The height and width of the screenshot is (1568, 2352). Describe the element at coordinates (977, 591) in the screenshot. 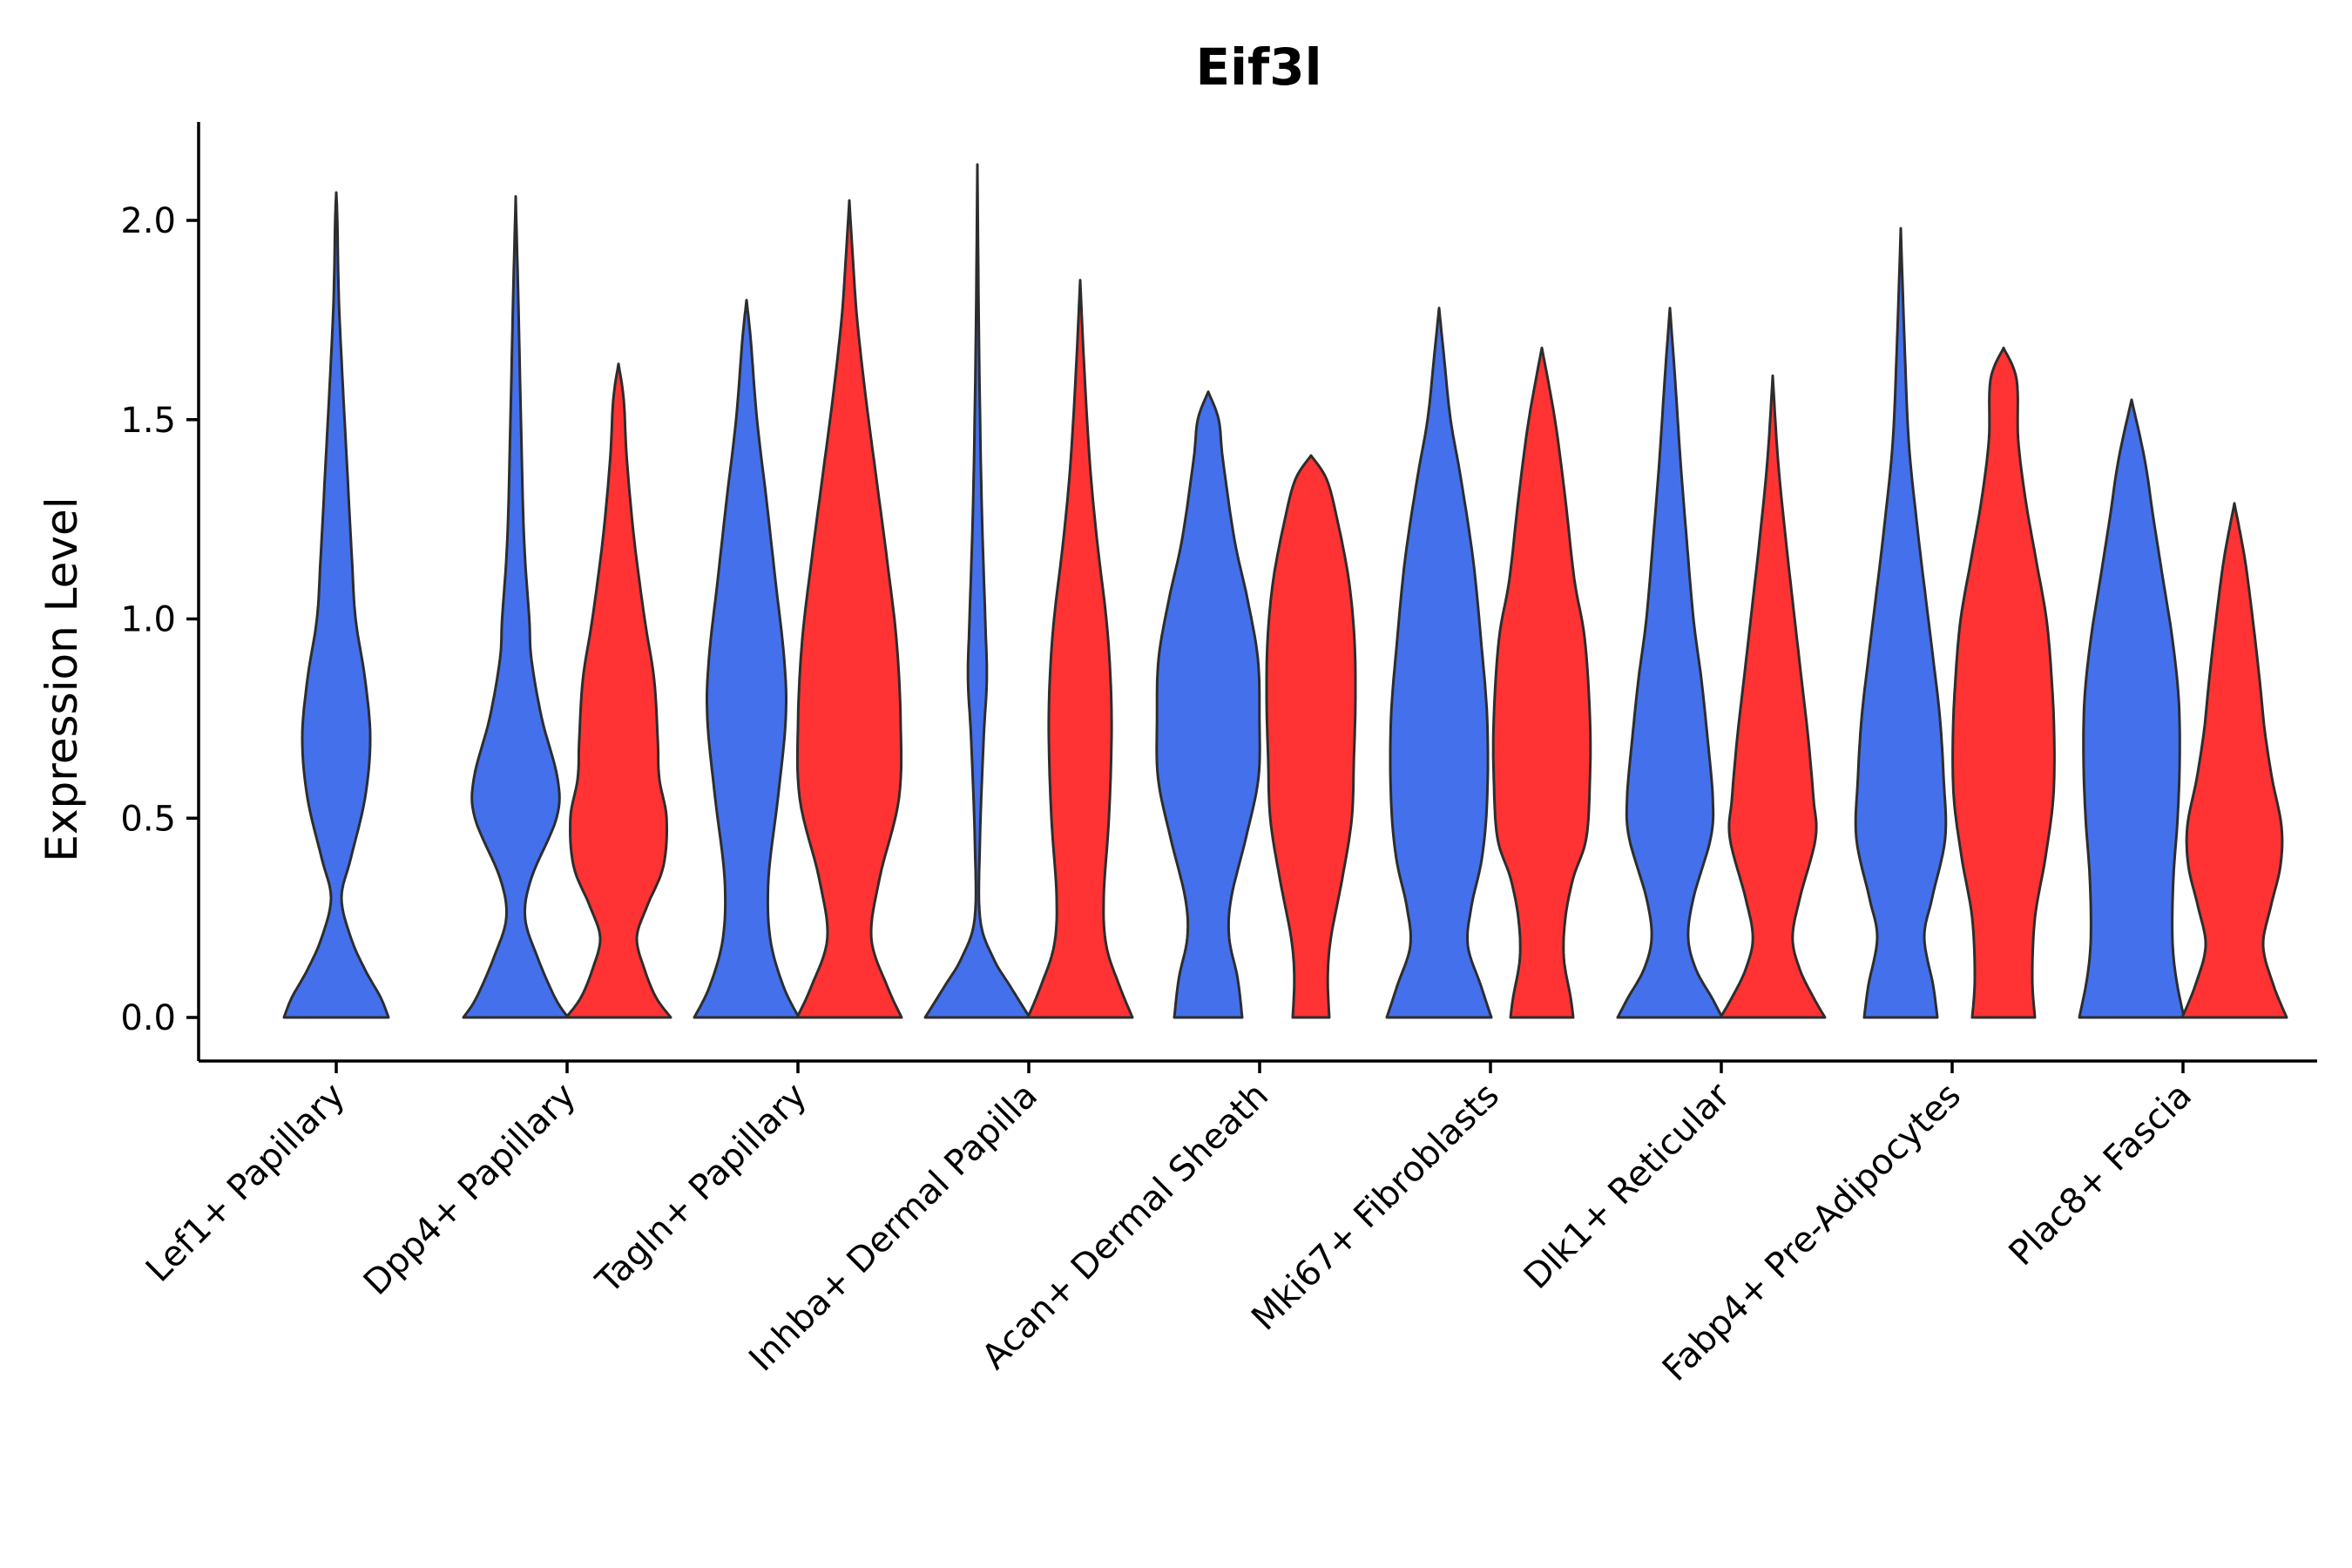

I see `violin-inhba-dermal-papilla-a` at that location.